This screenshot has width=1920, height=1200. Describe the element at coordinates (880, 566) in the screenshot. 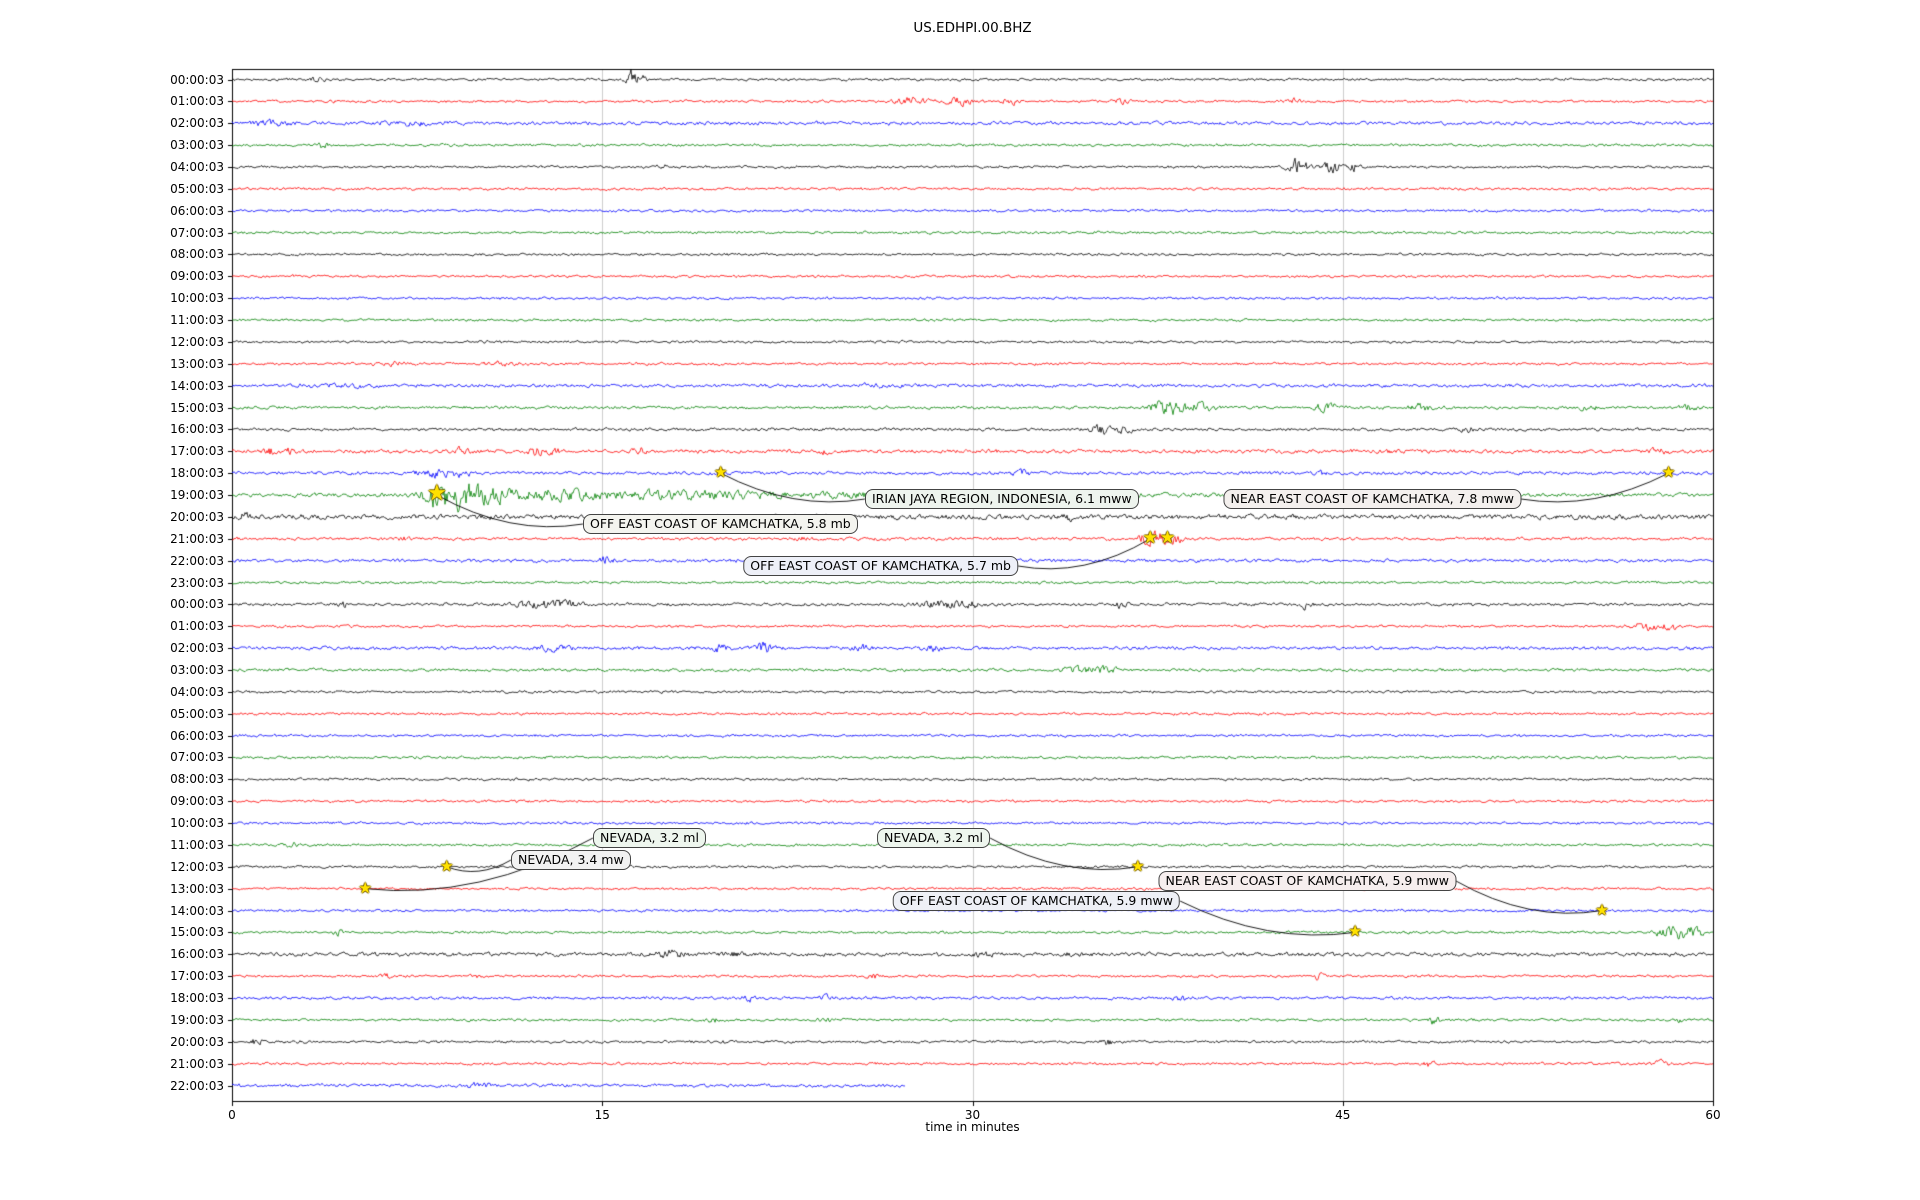

I see `event-label: OFF EAST COAST OF KAMCHATKA, 5.7 mb` at that location.